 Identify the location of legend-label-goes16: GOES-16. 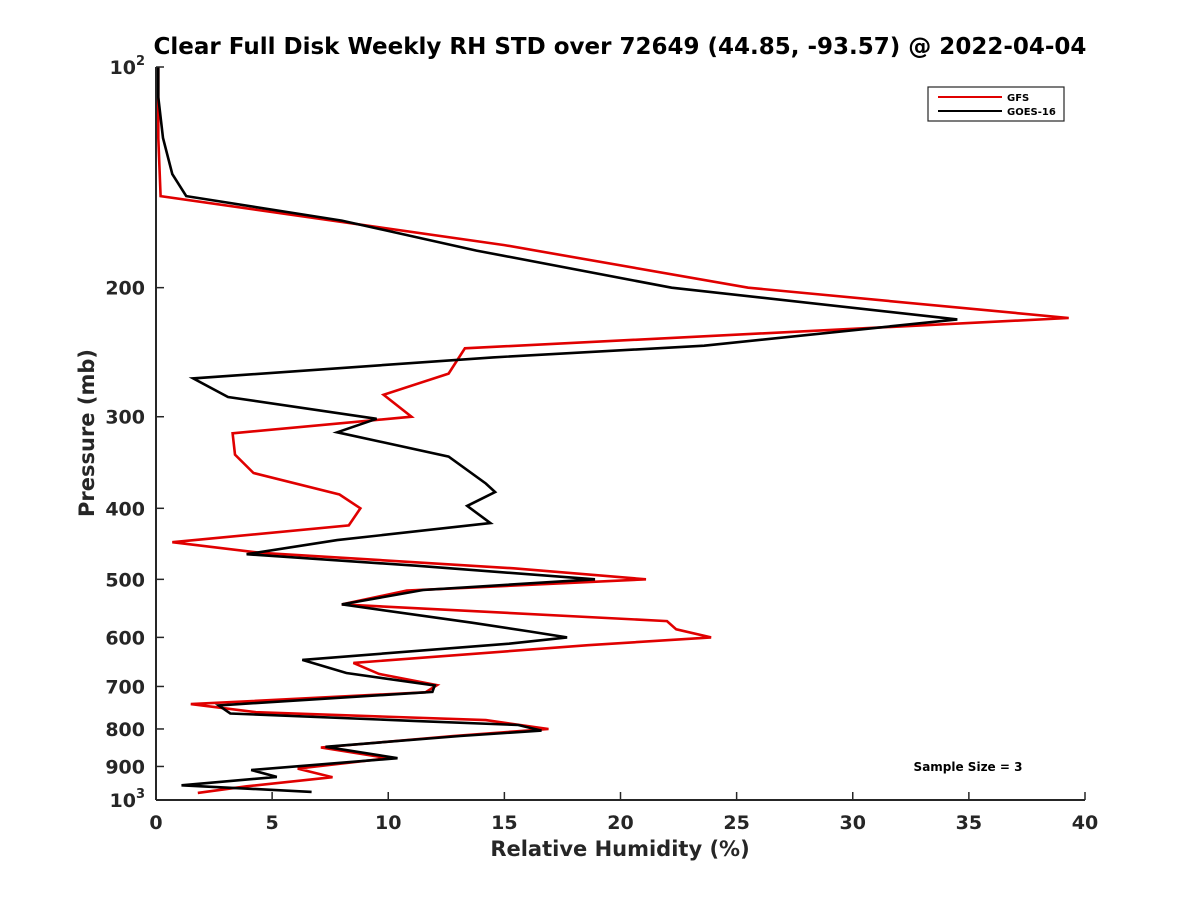
(1031, 112).